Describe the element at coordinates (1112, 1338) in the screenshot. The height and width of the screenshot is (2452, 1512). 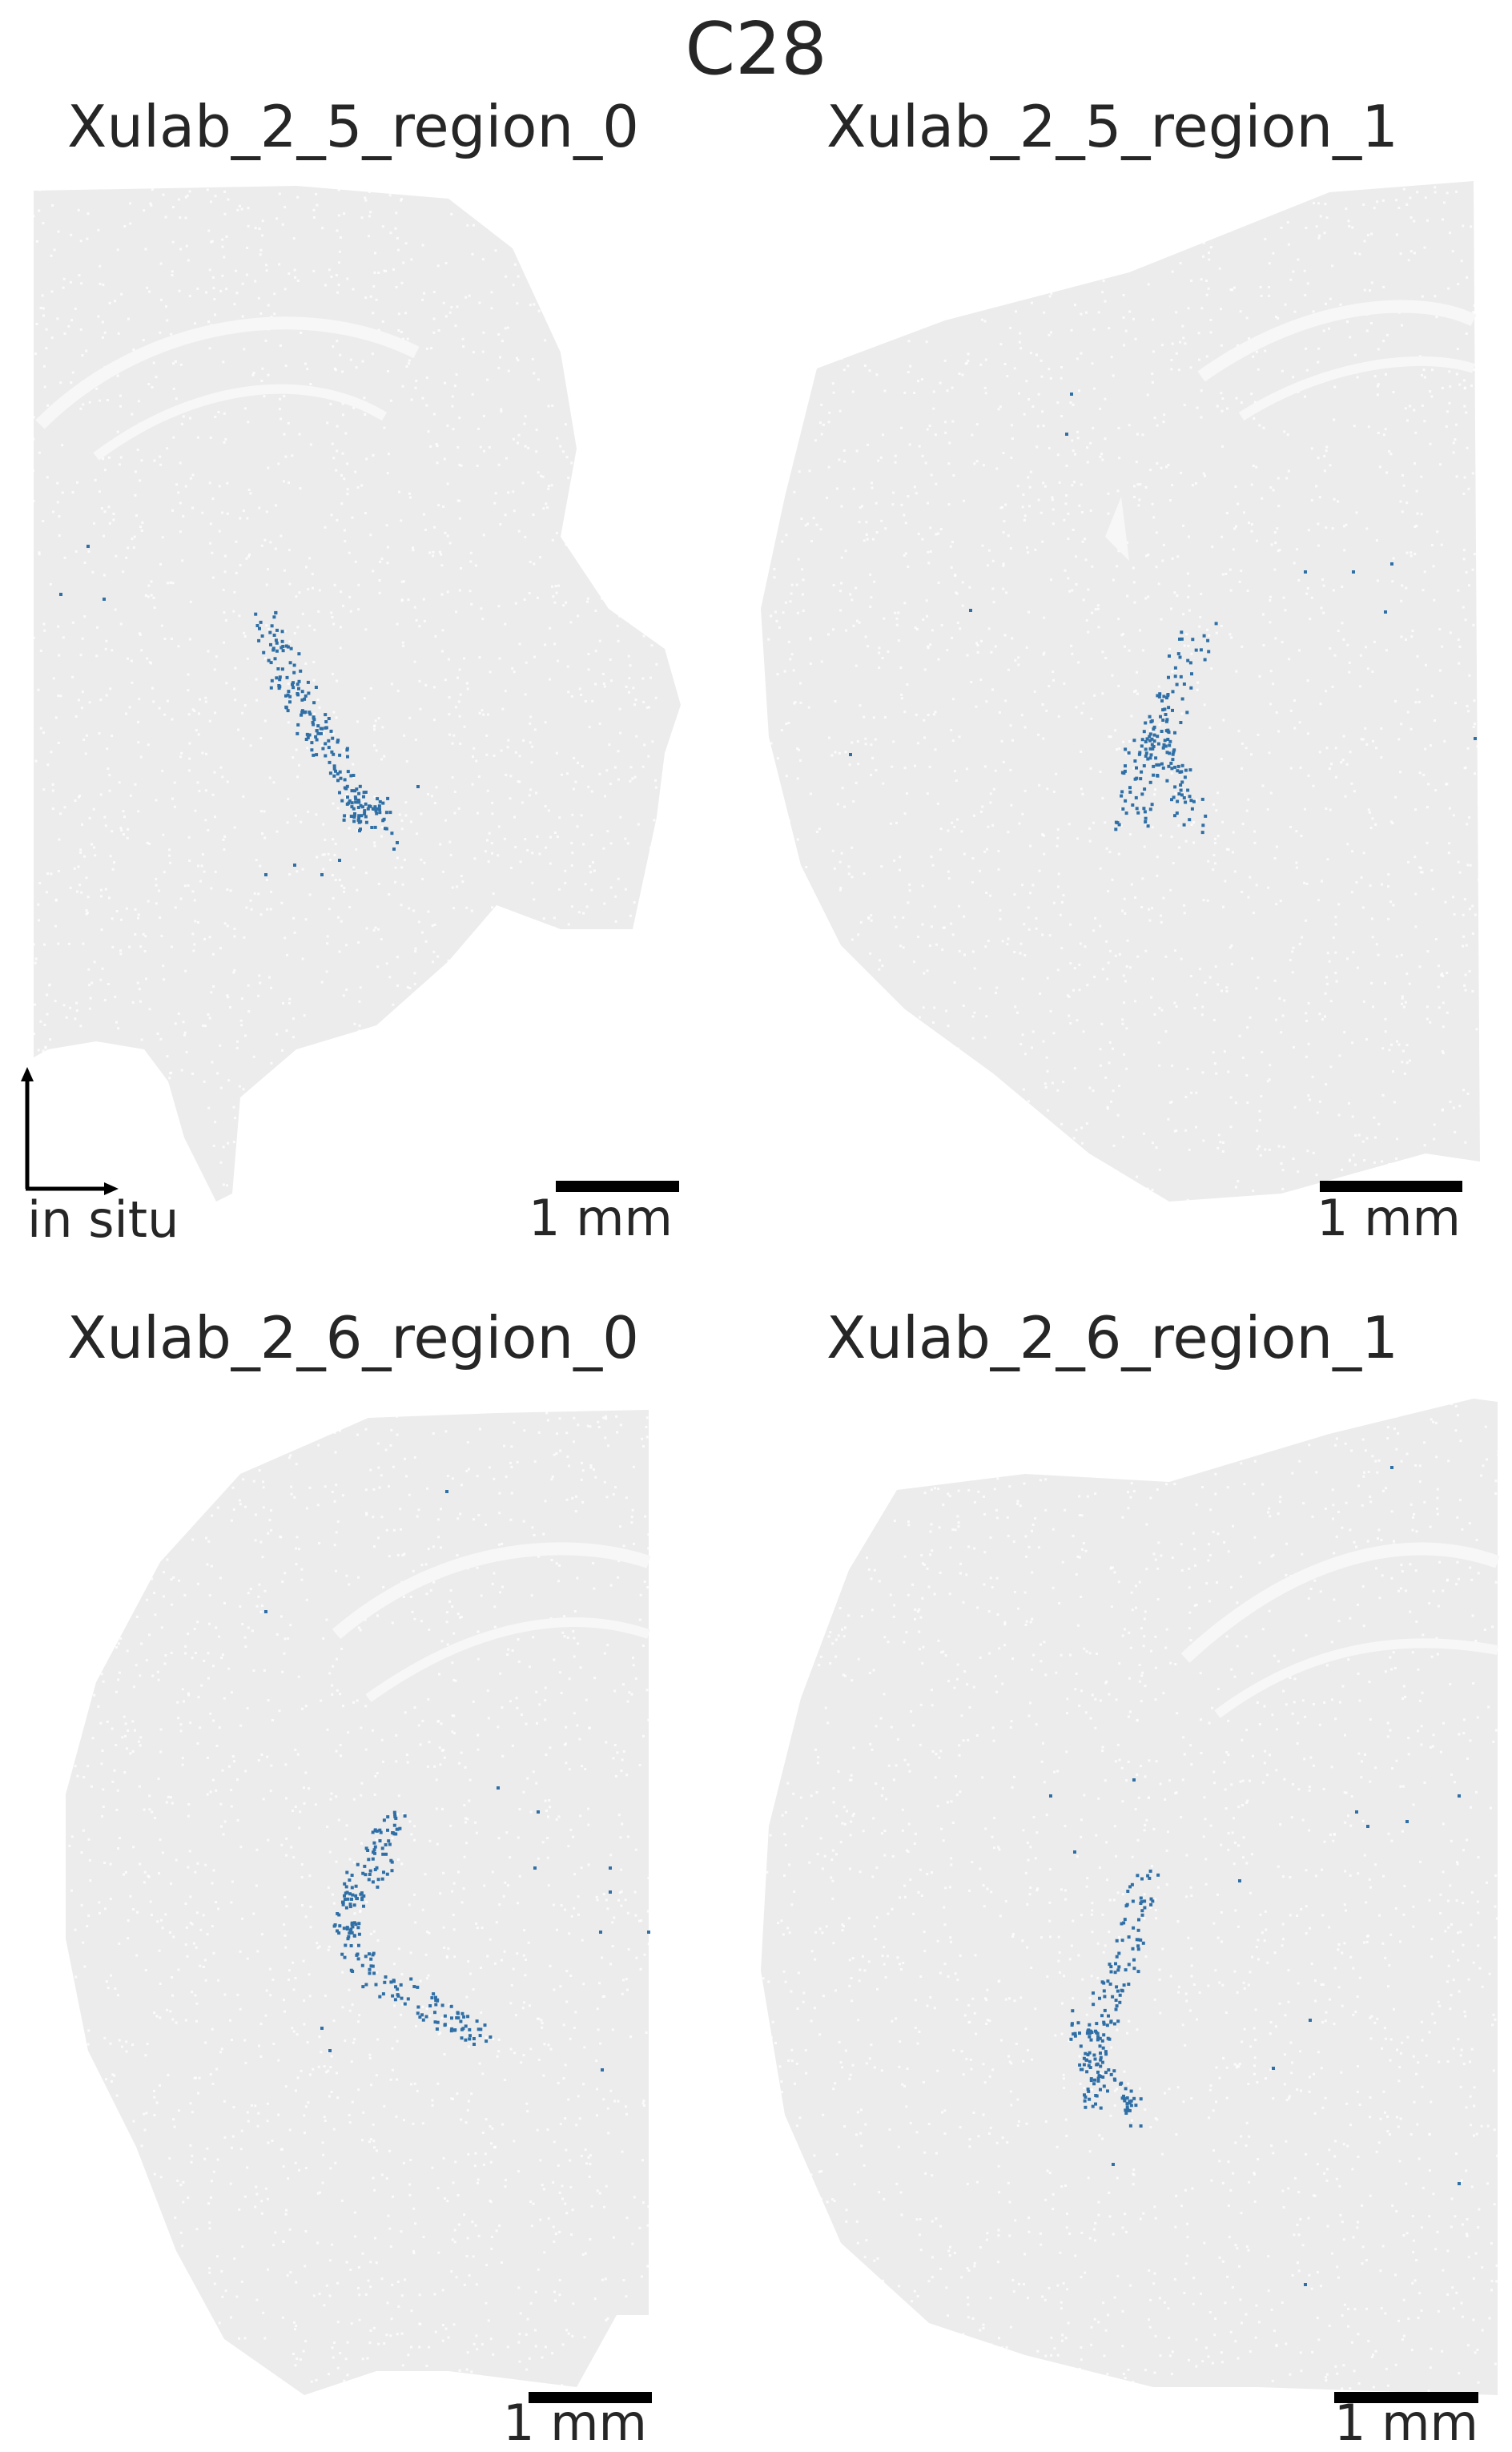
I see `panel-title: Xulab_2_6_region_1` at that location.